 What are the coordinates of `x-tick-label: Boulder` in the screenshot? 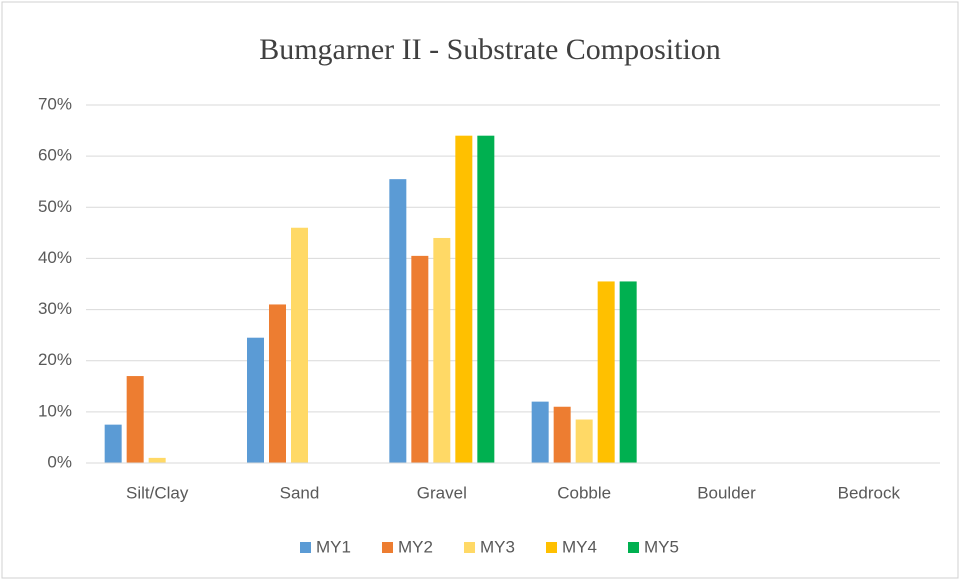 It's located at (726, 492).